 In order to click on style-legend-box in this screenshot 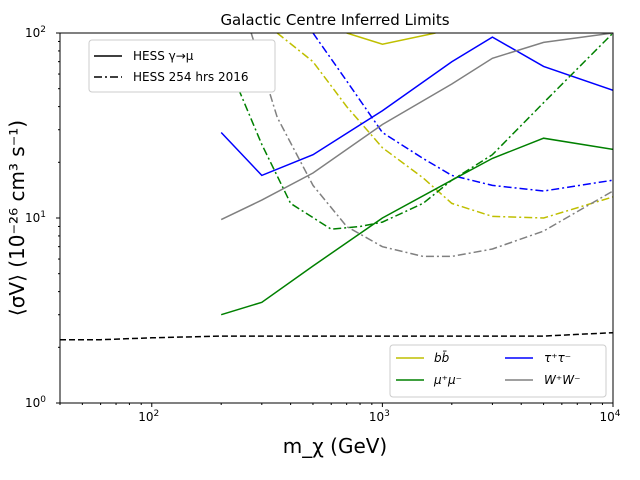, I will do `click(182, 66)`.